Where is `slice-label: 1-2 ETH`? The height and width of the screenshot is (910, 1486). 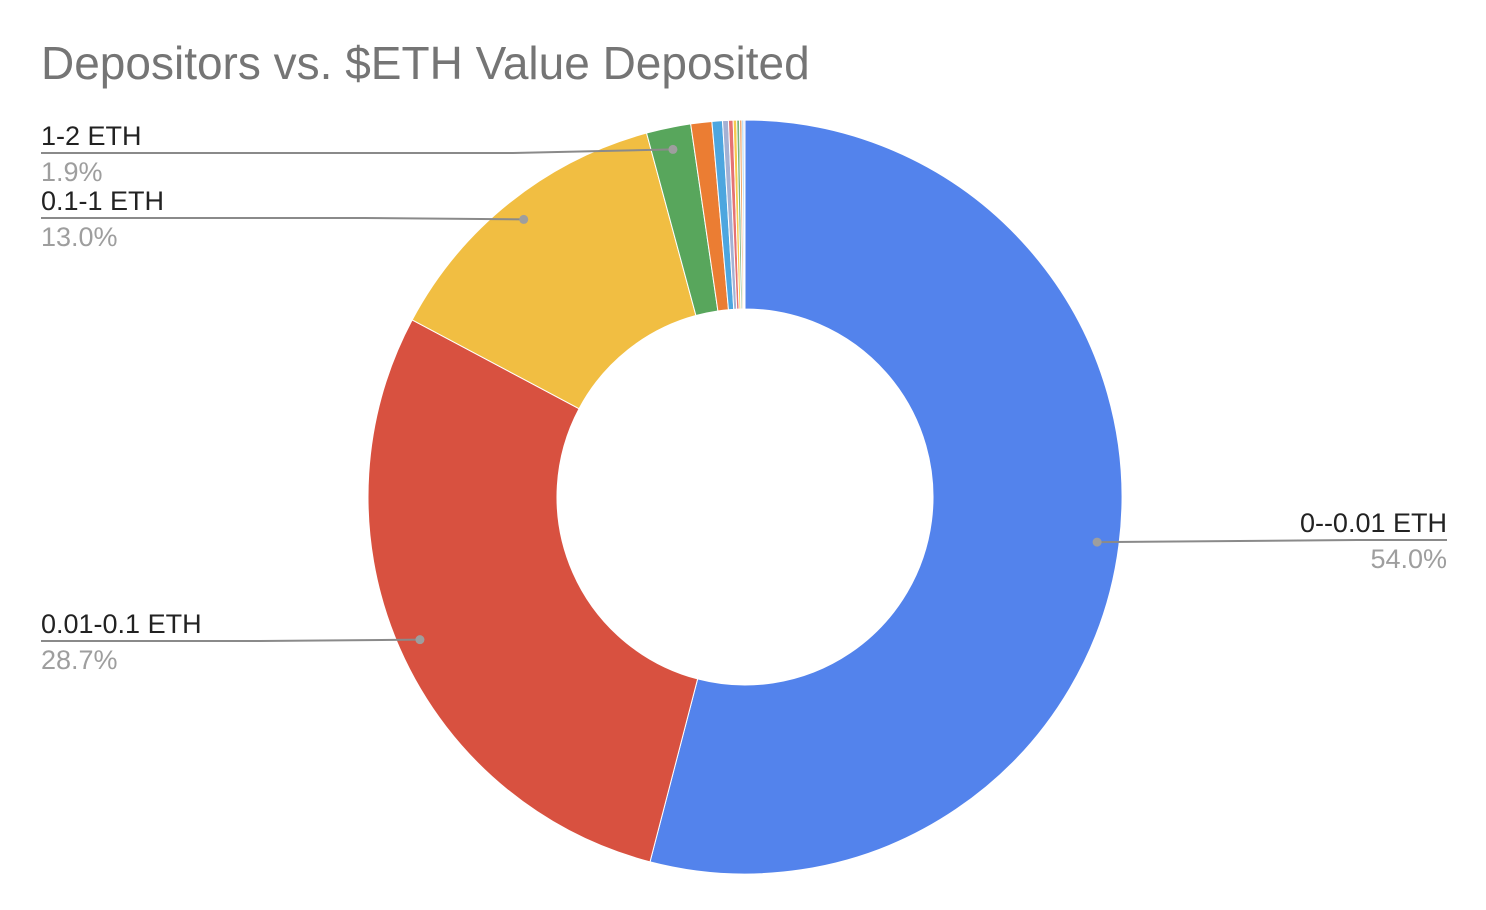 slice-label: 1-2 ETH is located at coordinates (91, 136).